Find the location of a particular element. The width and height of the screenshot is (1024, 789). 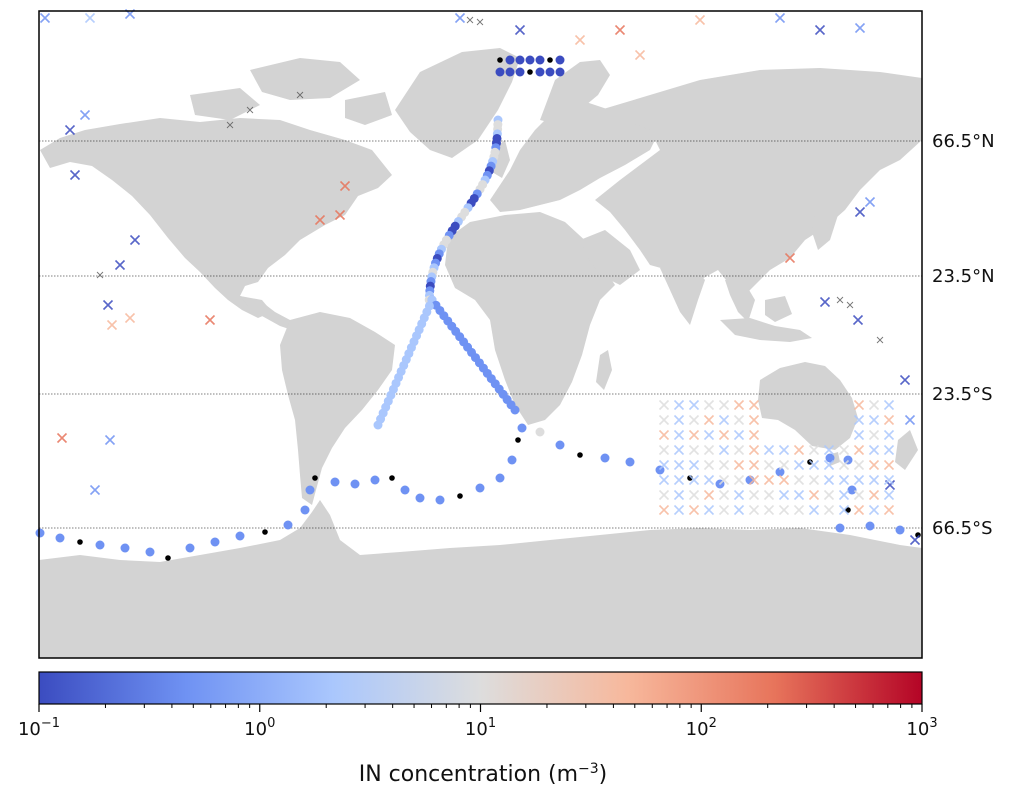

colorbar: 10−1 100 101 102 103 IN concentration (m−3) is located at coordinates (478, 729).